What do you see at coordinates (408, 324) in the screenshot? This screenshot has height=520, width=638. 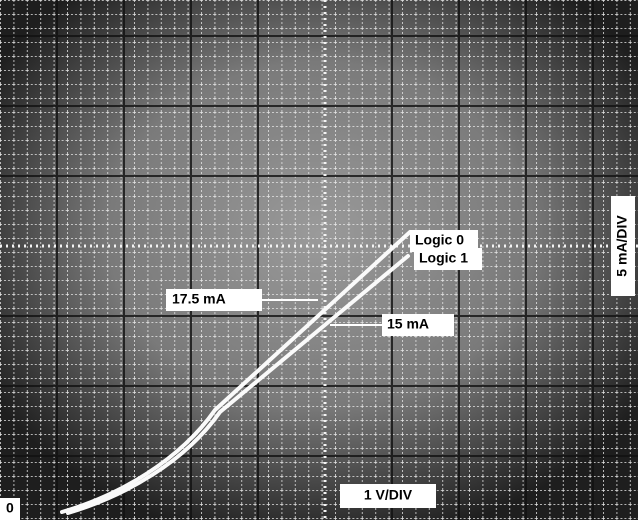 I see `current-low-label: 15 mA` at bounding box center [408, 324].